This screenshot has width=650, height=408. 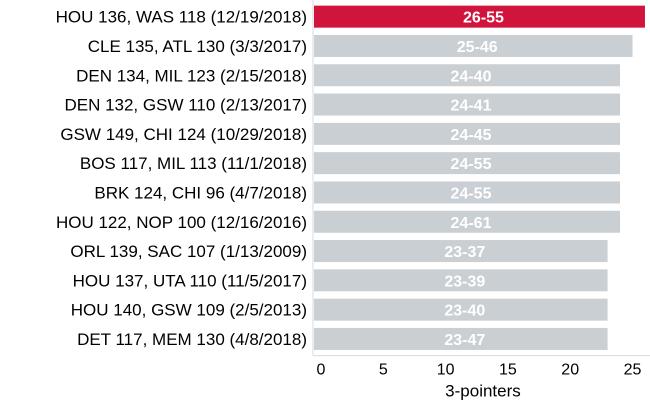 What do you see at coordinates (471, 76) in the screenshot?
I see `data-label: 24-40` at bounding box center [471, 76].